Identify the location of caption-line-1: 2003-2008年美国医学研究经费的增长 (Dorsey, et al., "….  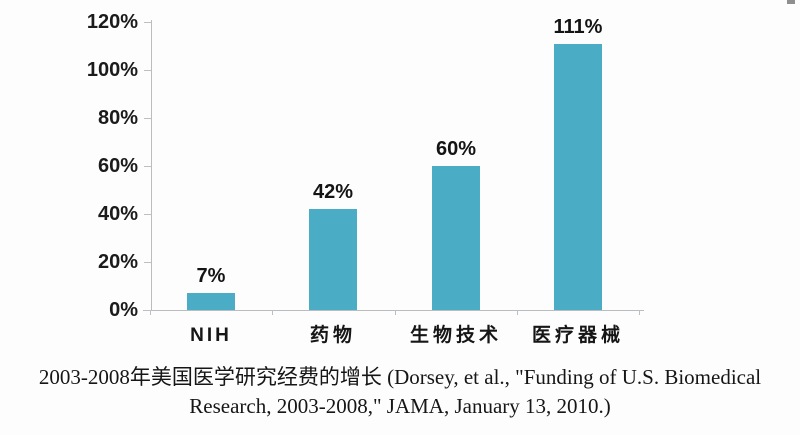
(400, 377).